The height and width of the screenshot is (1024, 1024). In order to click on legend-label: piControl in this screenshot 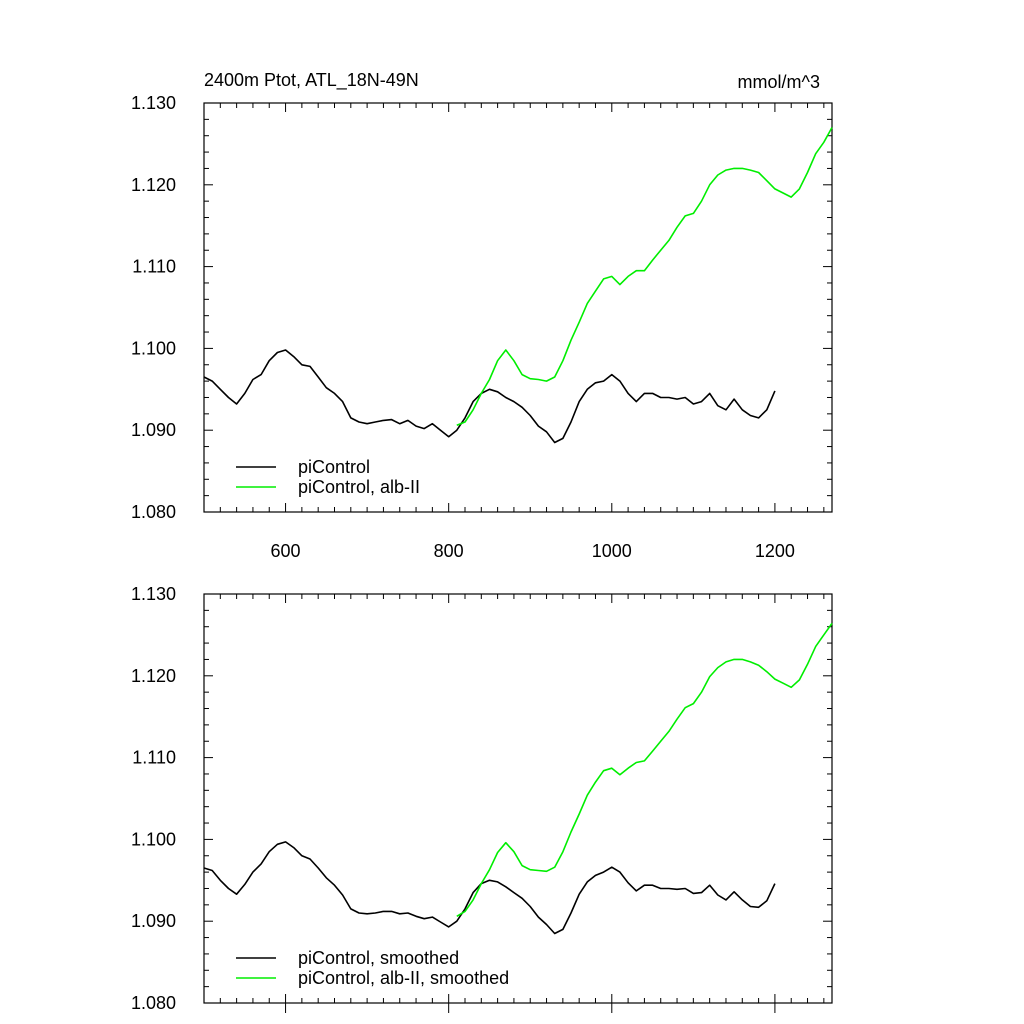, I will do `click(334, 467)`.